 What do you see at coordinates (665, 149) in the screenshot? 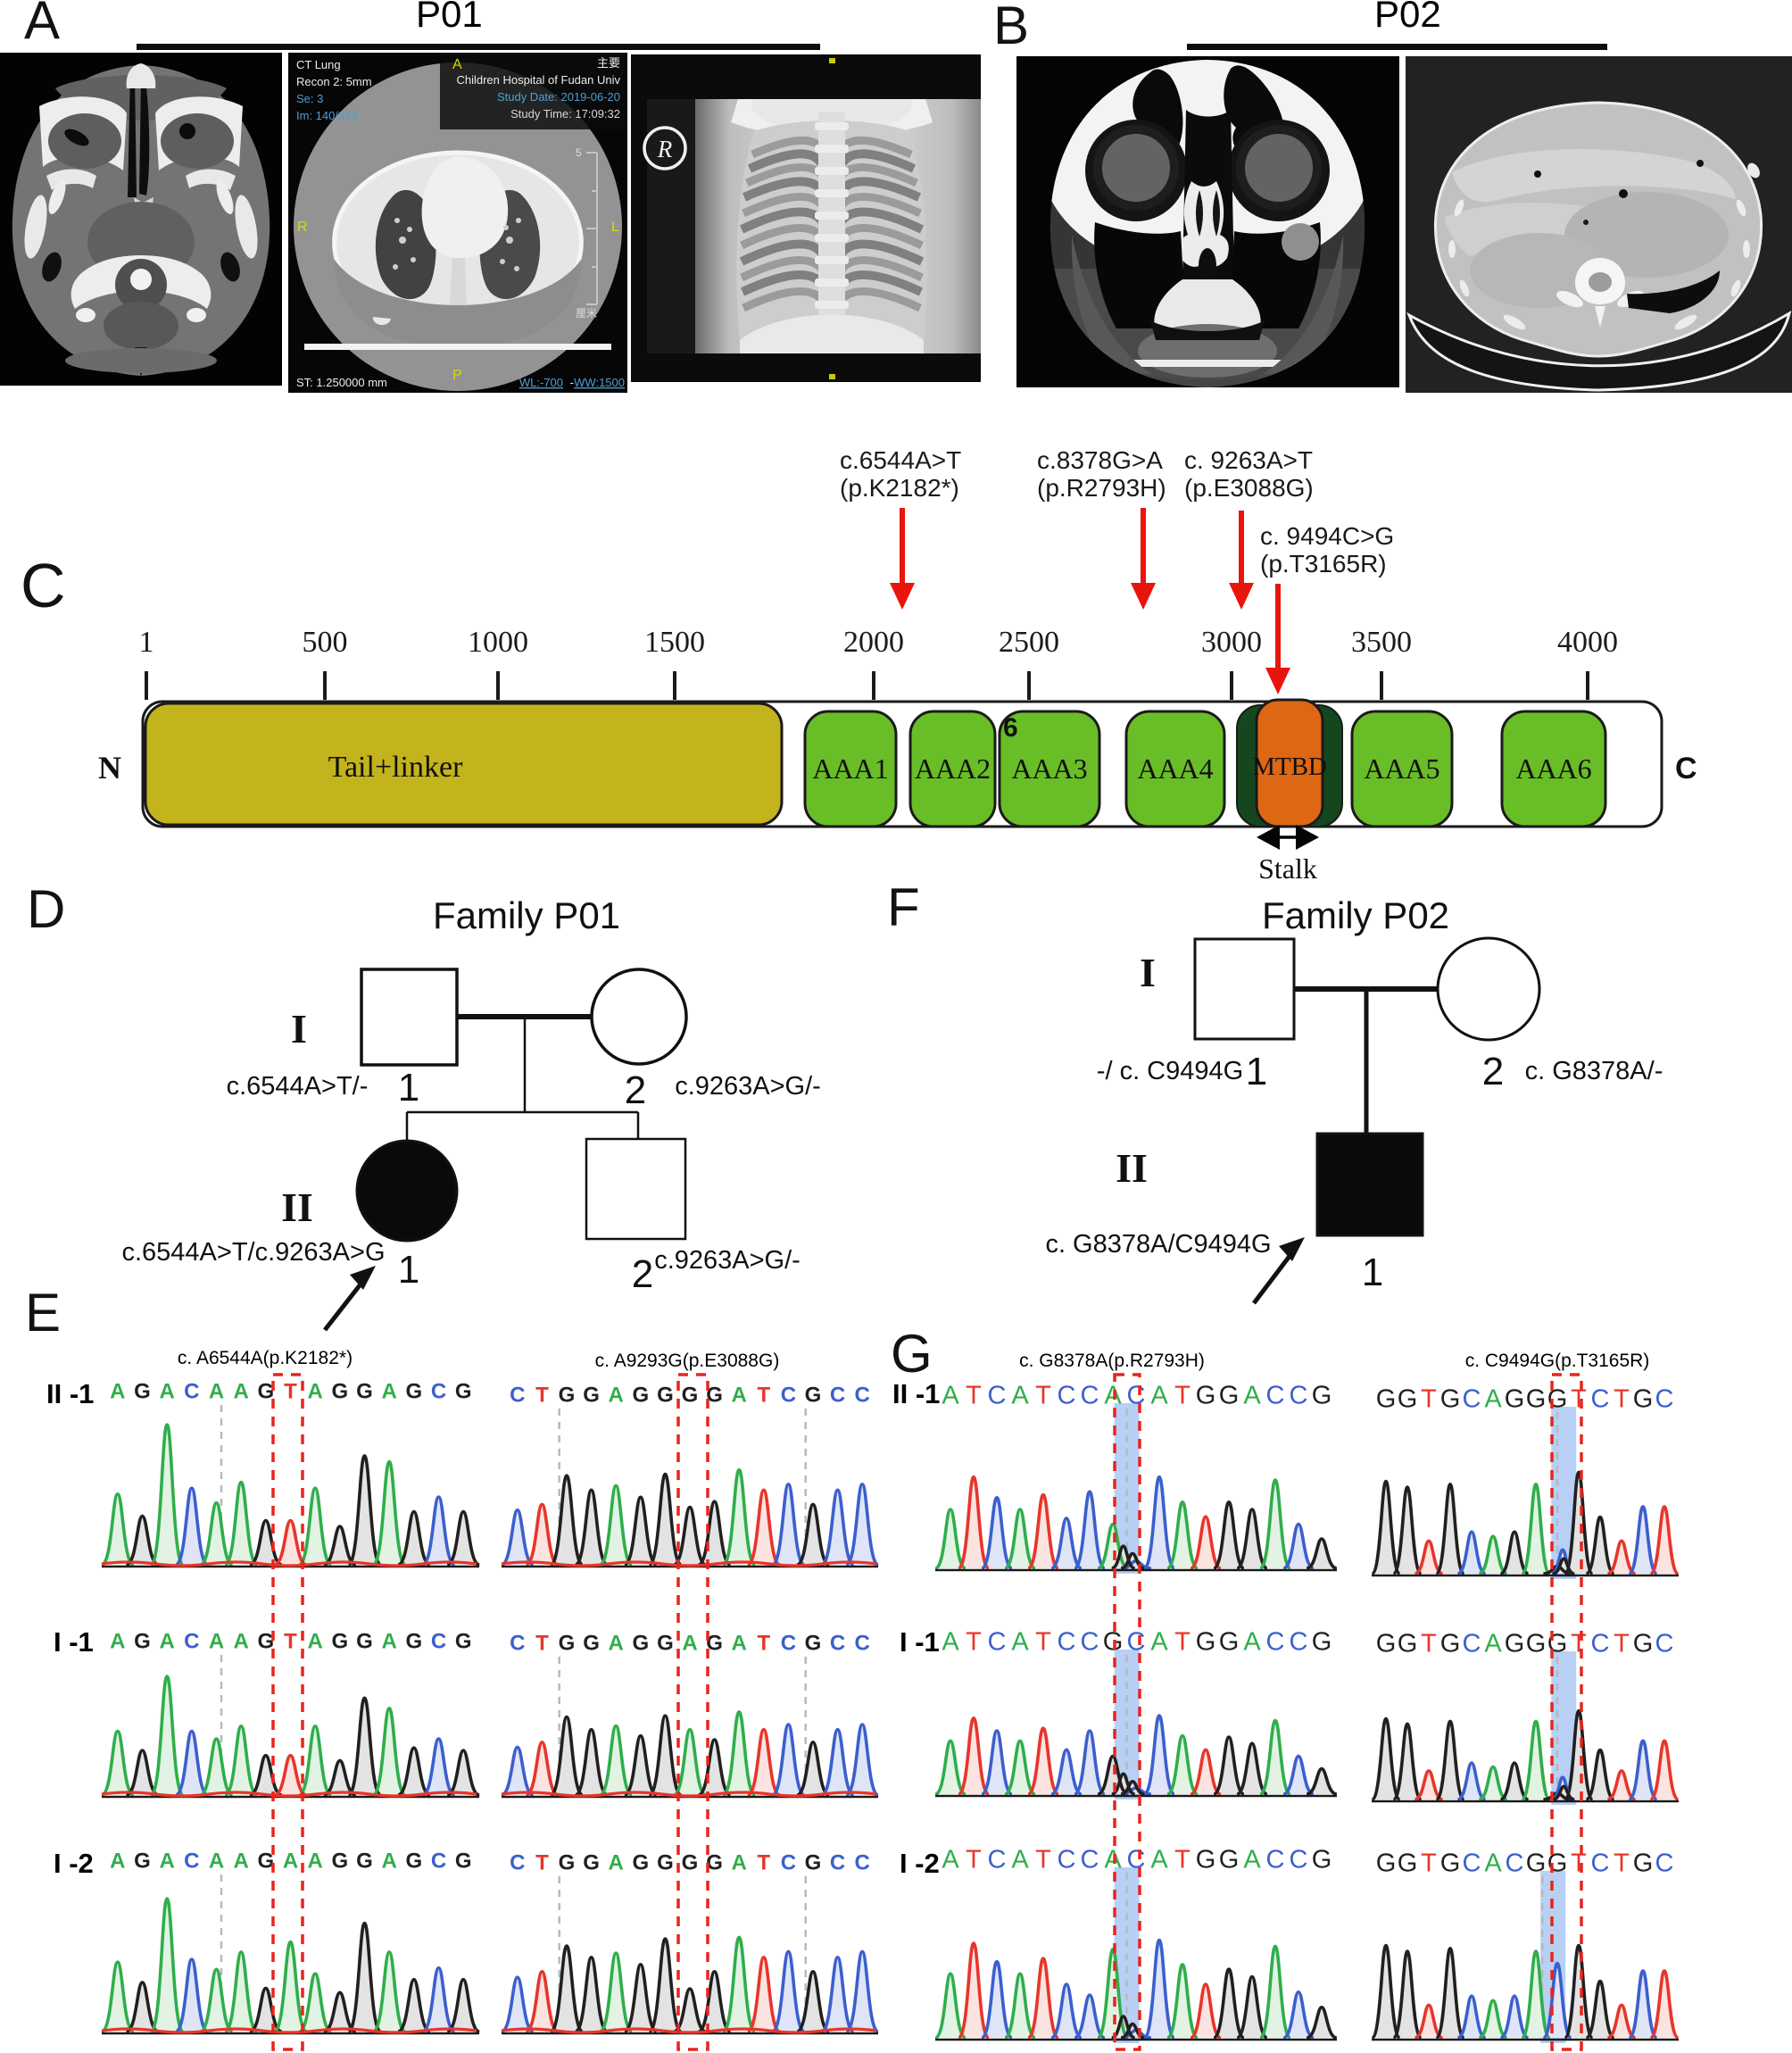
I see `svg-text: R` at bounding box center [665, 149].